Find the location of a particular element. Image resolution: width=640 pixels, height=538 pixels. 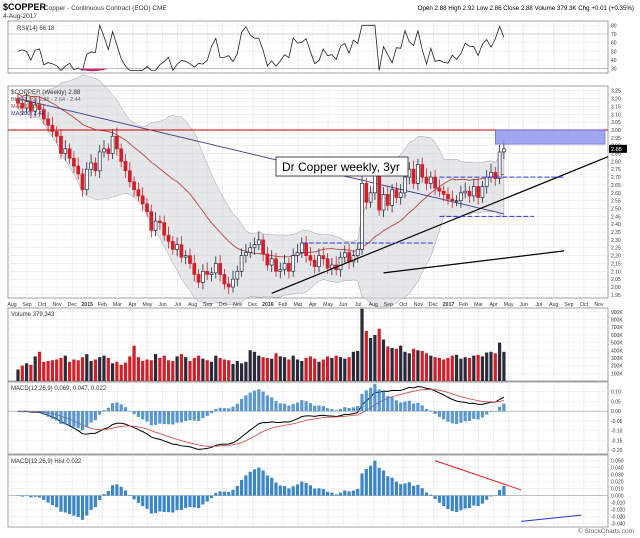

divergence-blue-line is located at coordinates (551, 518).